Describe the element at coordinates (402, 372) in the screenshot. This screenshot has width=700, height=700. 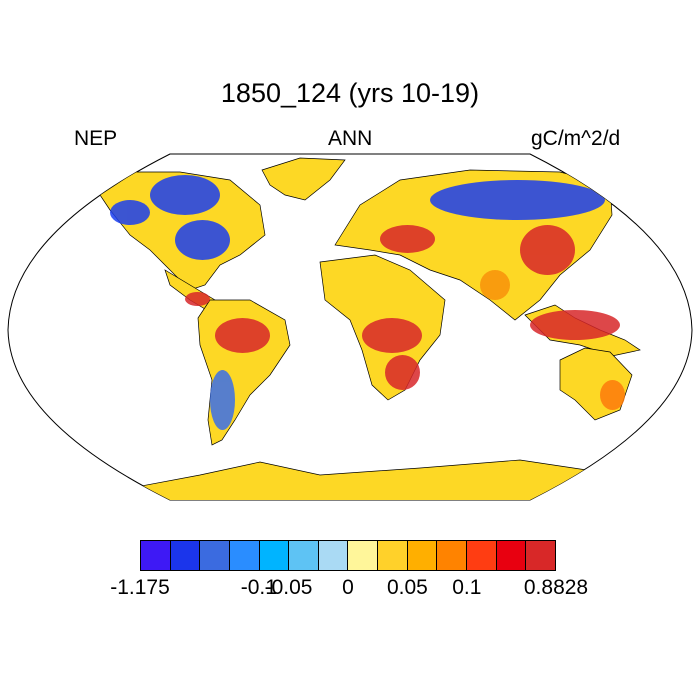
I see `region-southern-africa` at that location.